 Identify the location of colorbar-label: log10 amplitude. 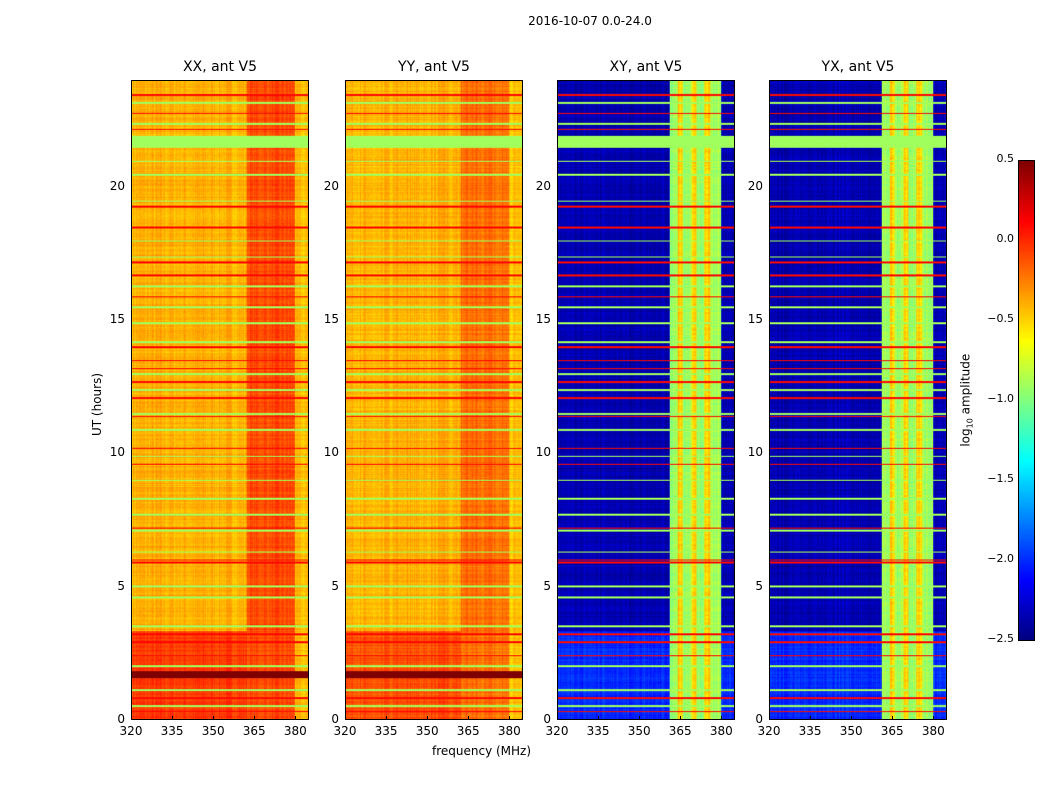
(966, 400).